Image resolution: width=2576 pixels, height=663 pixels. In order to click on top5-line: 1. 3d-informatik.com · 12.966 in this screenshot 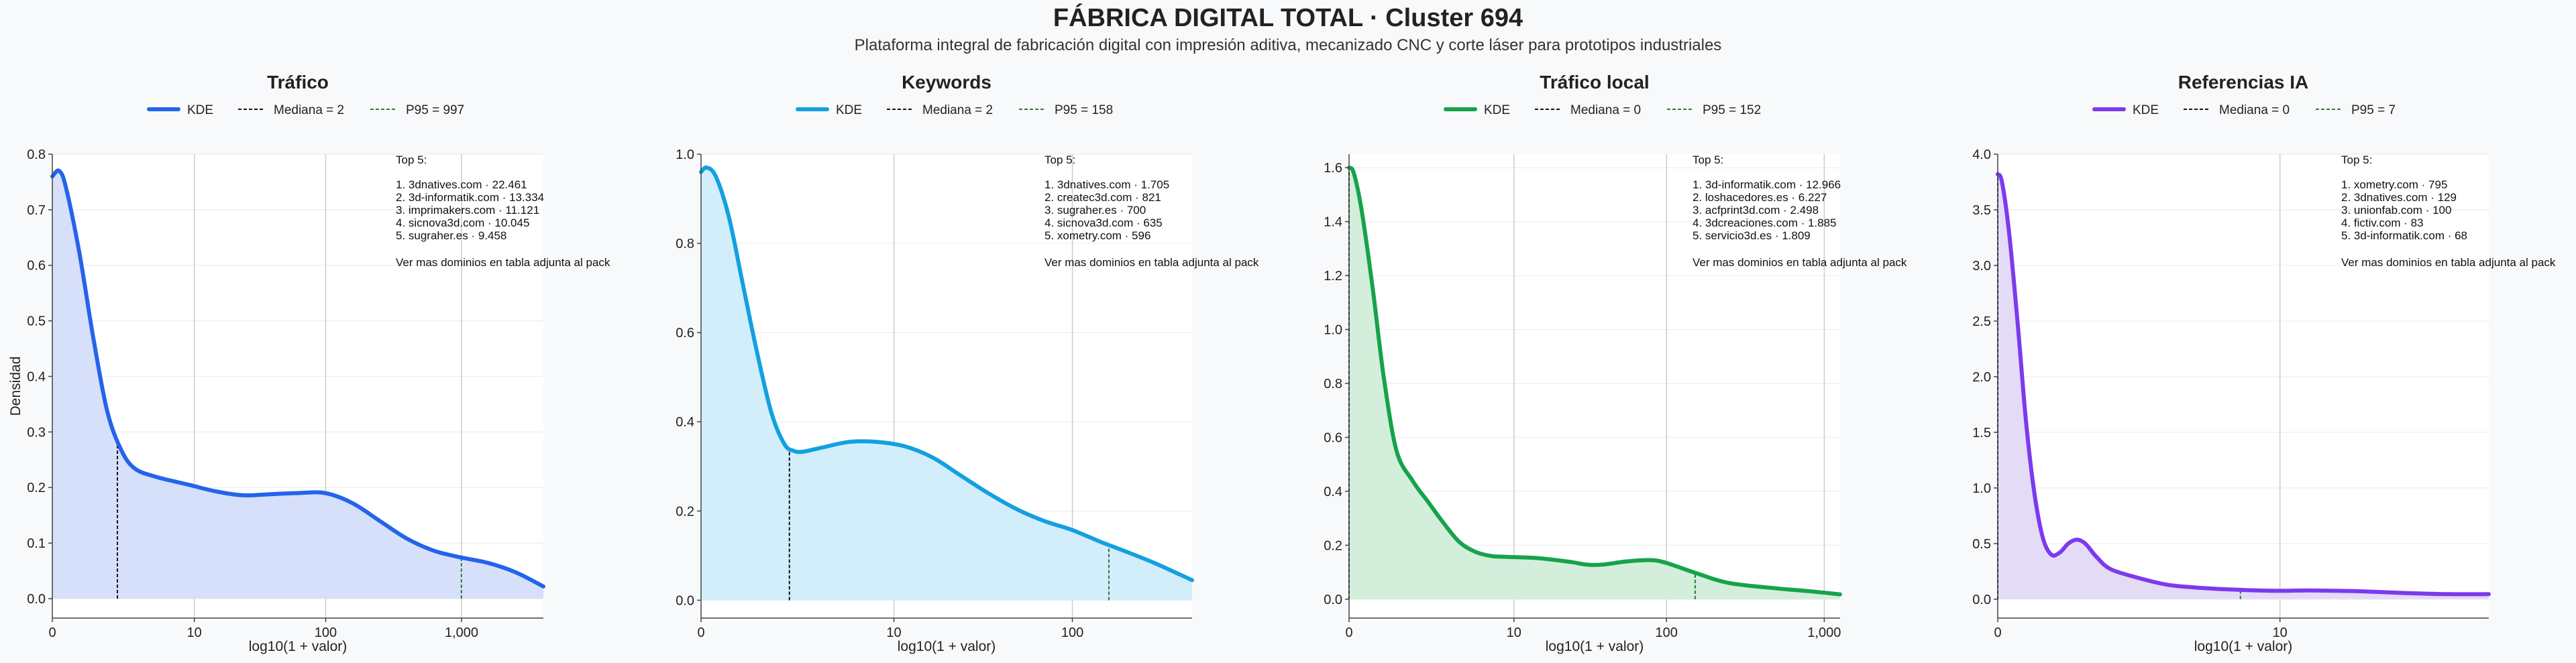, I will do `click(1767, 184)`.